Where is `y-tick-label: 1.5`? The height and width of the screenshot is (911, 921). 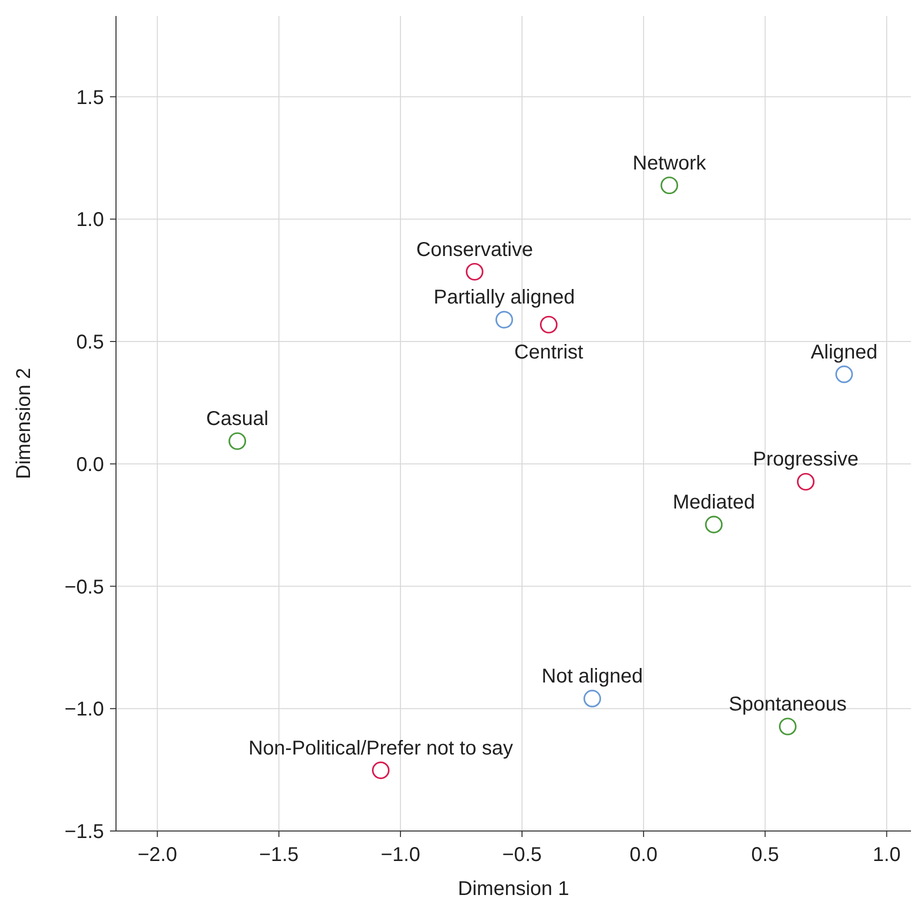 y-tick-label: 1.5 is located at coordinates (90, 97).